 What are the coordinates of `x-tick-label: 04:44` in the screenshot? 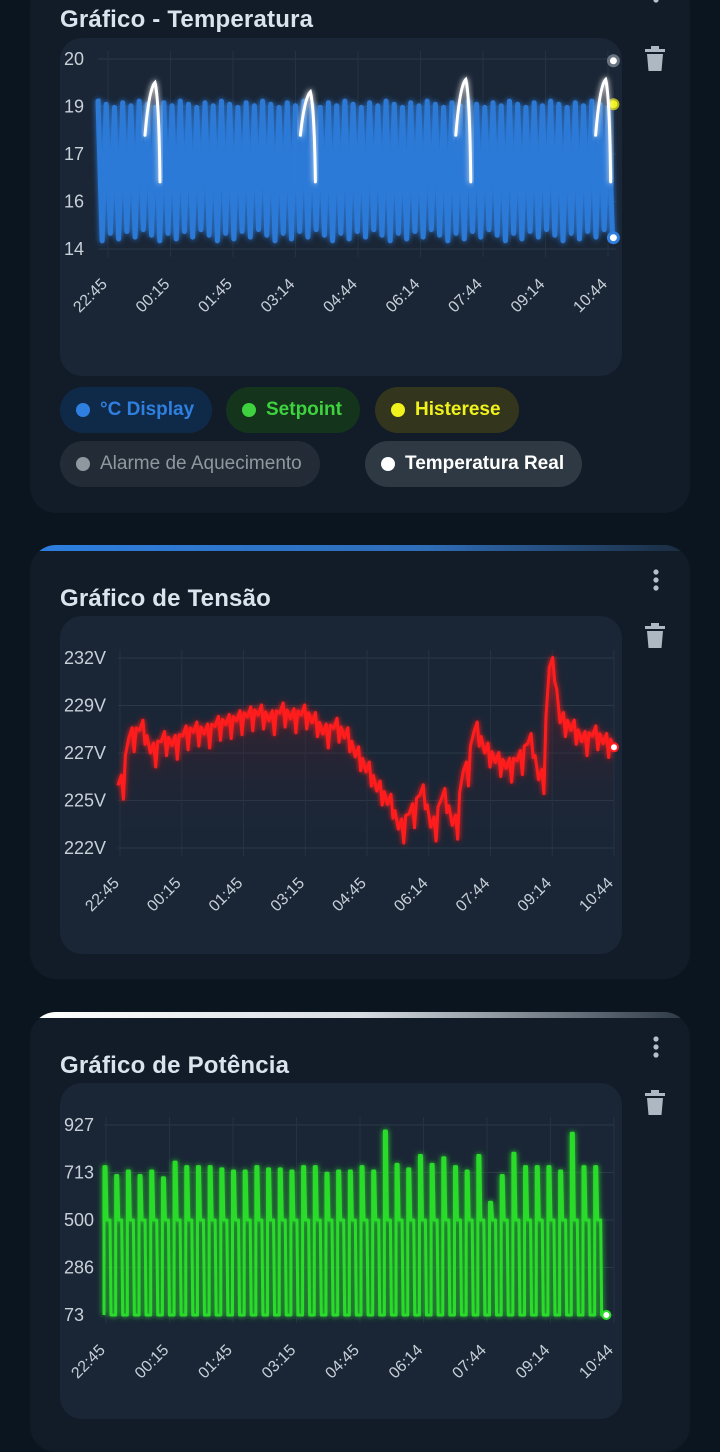 It's located at (340, 296).